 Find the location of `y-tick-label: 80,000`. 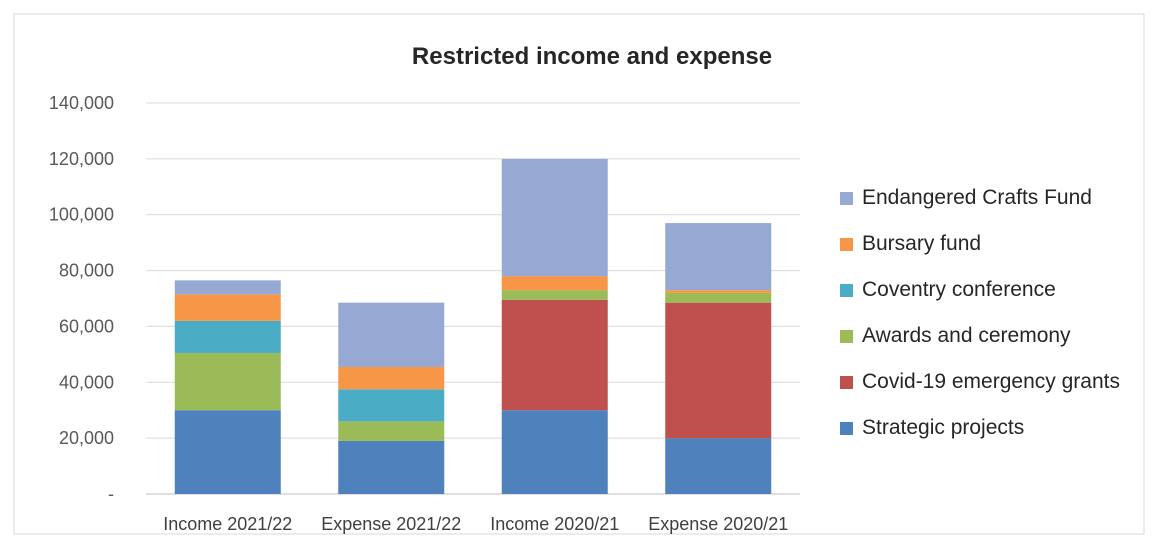

y-tick-label: 80,000 is located at coordinates (86, 271).